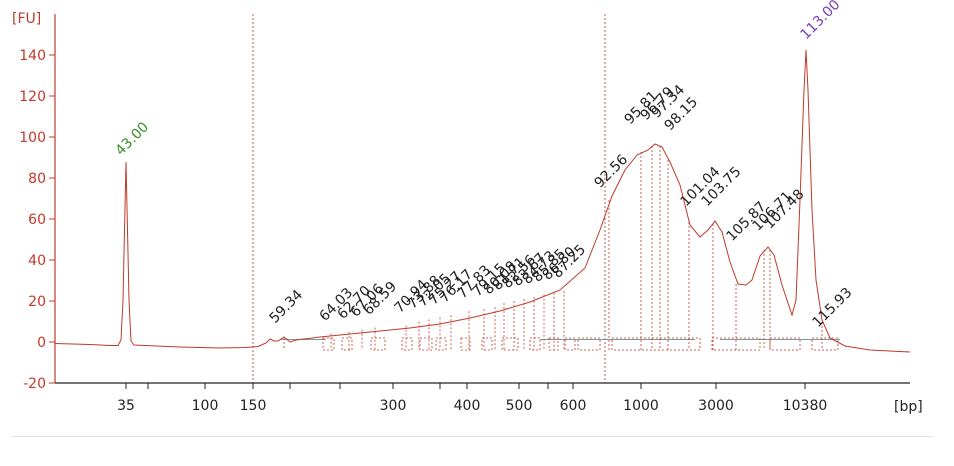 Image resolution: width=954 pixels, height=466 pixels. Describe the element at coordinates (34, 384) in the screenshot. I see `y-tick-label: -20` at that location.